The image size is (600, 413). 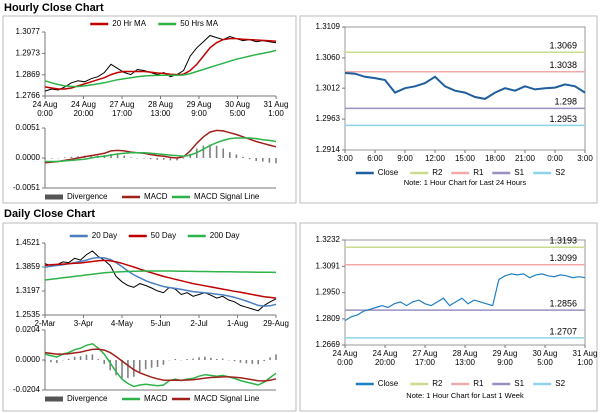 I want to click on level-label: 1.298, so click(x=565, y=102).